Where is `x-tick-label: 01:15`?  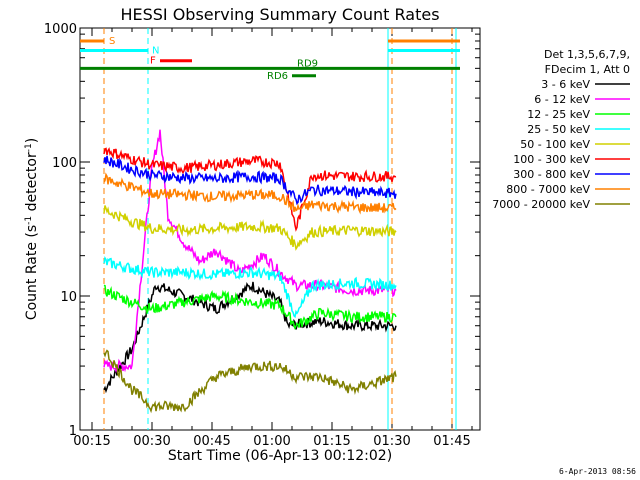 x-tick-label: 01:15 is located at coordinates (331, 441).